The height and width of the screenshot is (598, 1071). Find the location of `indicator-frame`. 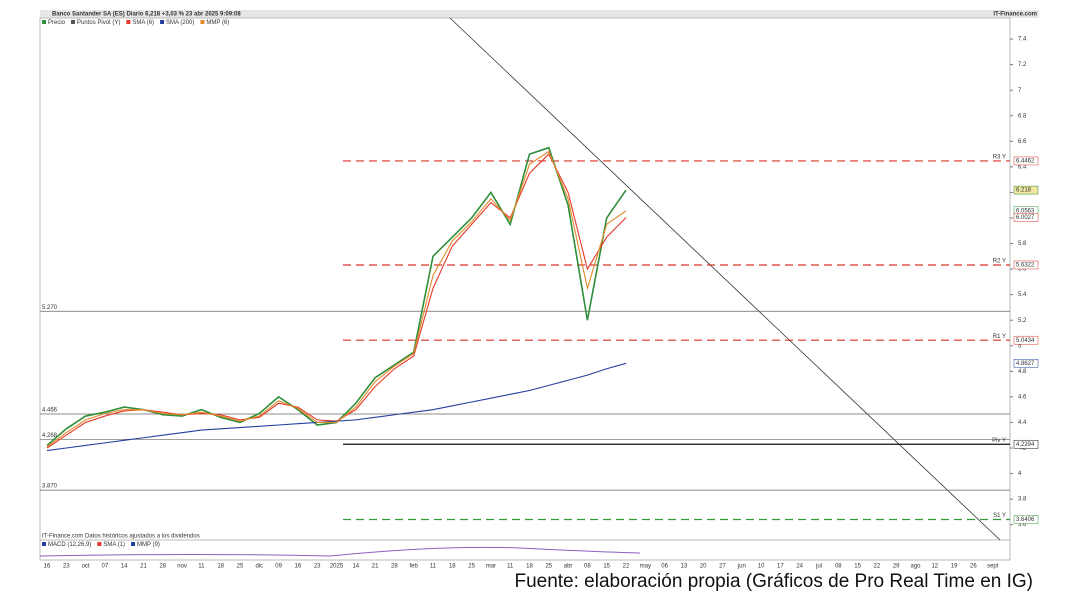

indicator-frame is located at coordinates (525, 550).